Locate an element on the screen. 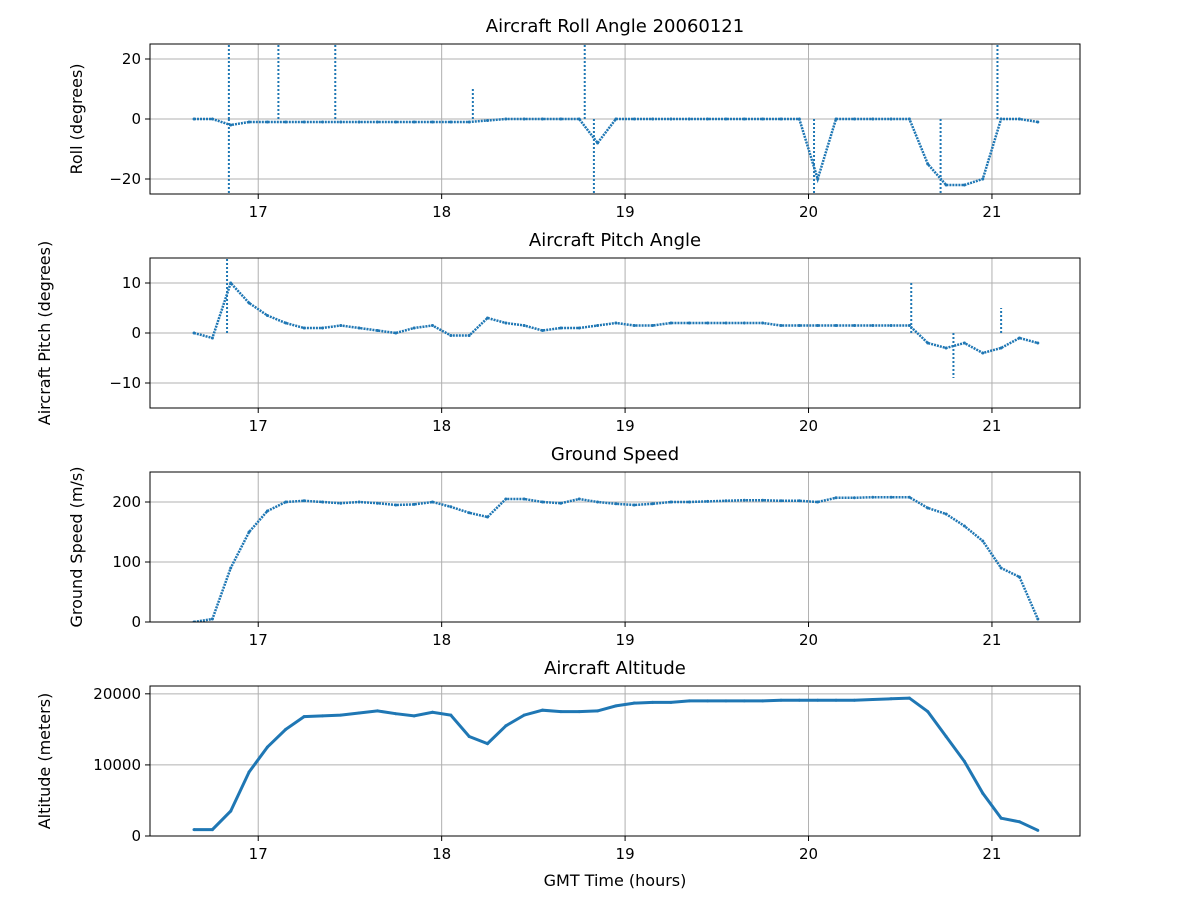  x-tick-label: 17 is located at coordinates (258, 426).